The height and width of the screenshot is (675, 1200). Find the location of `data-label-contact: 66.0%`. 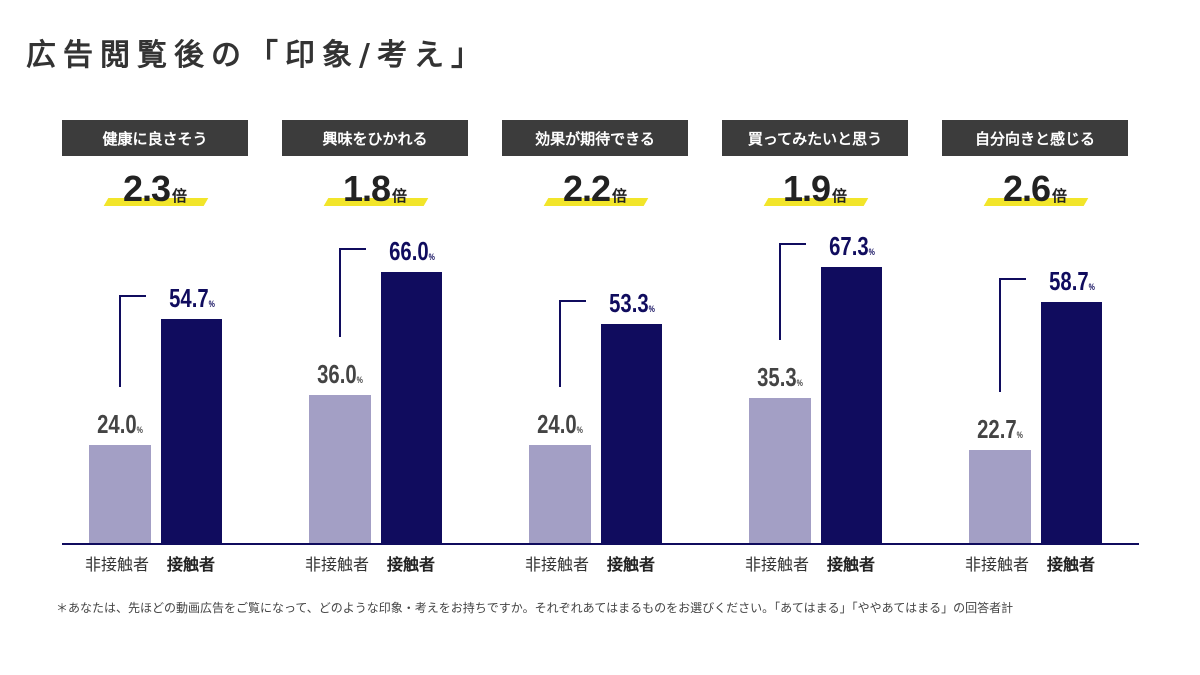

data-label-contact: 66.0% is located at coordinates (412, 251).